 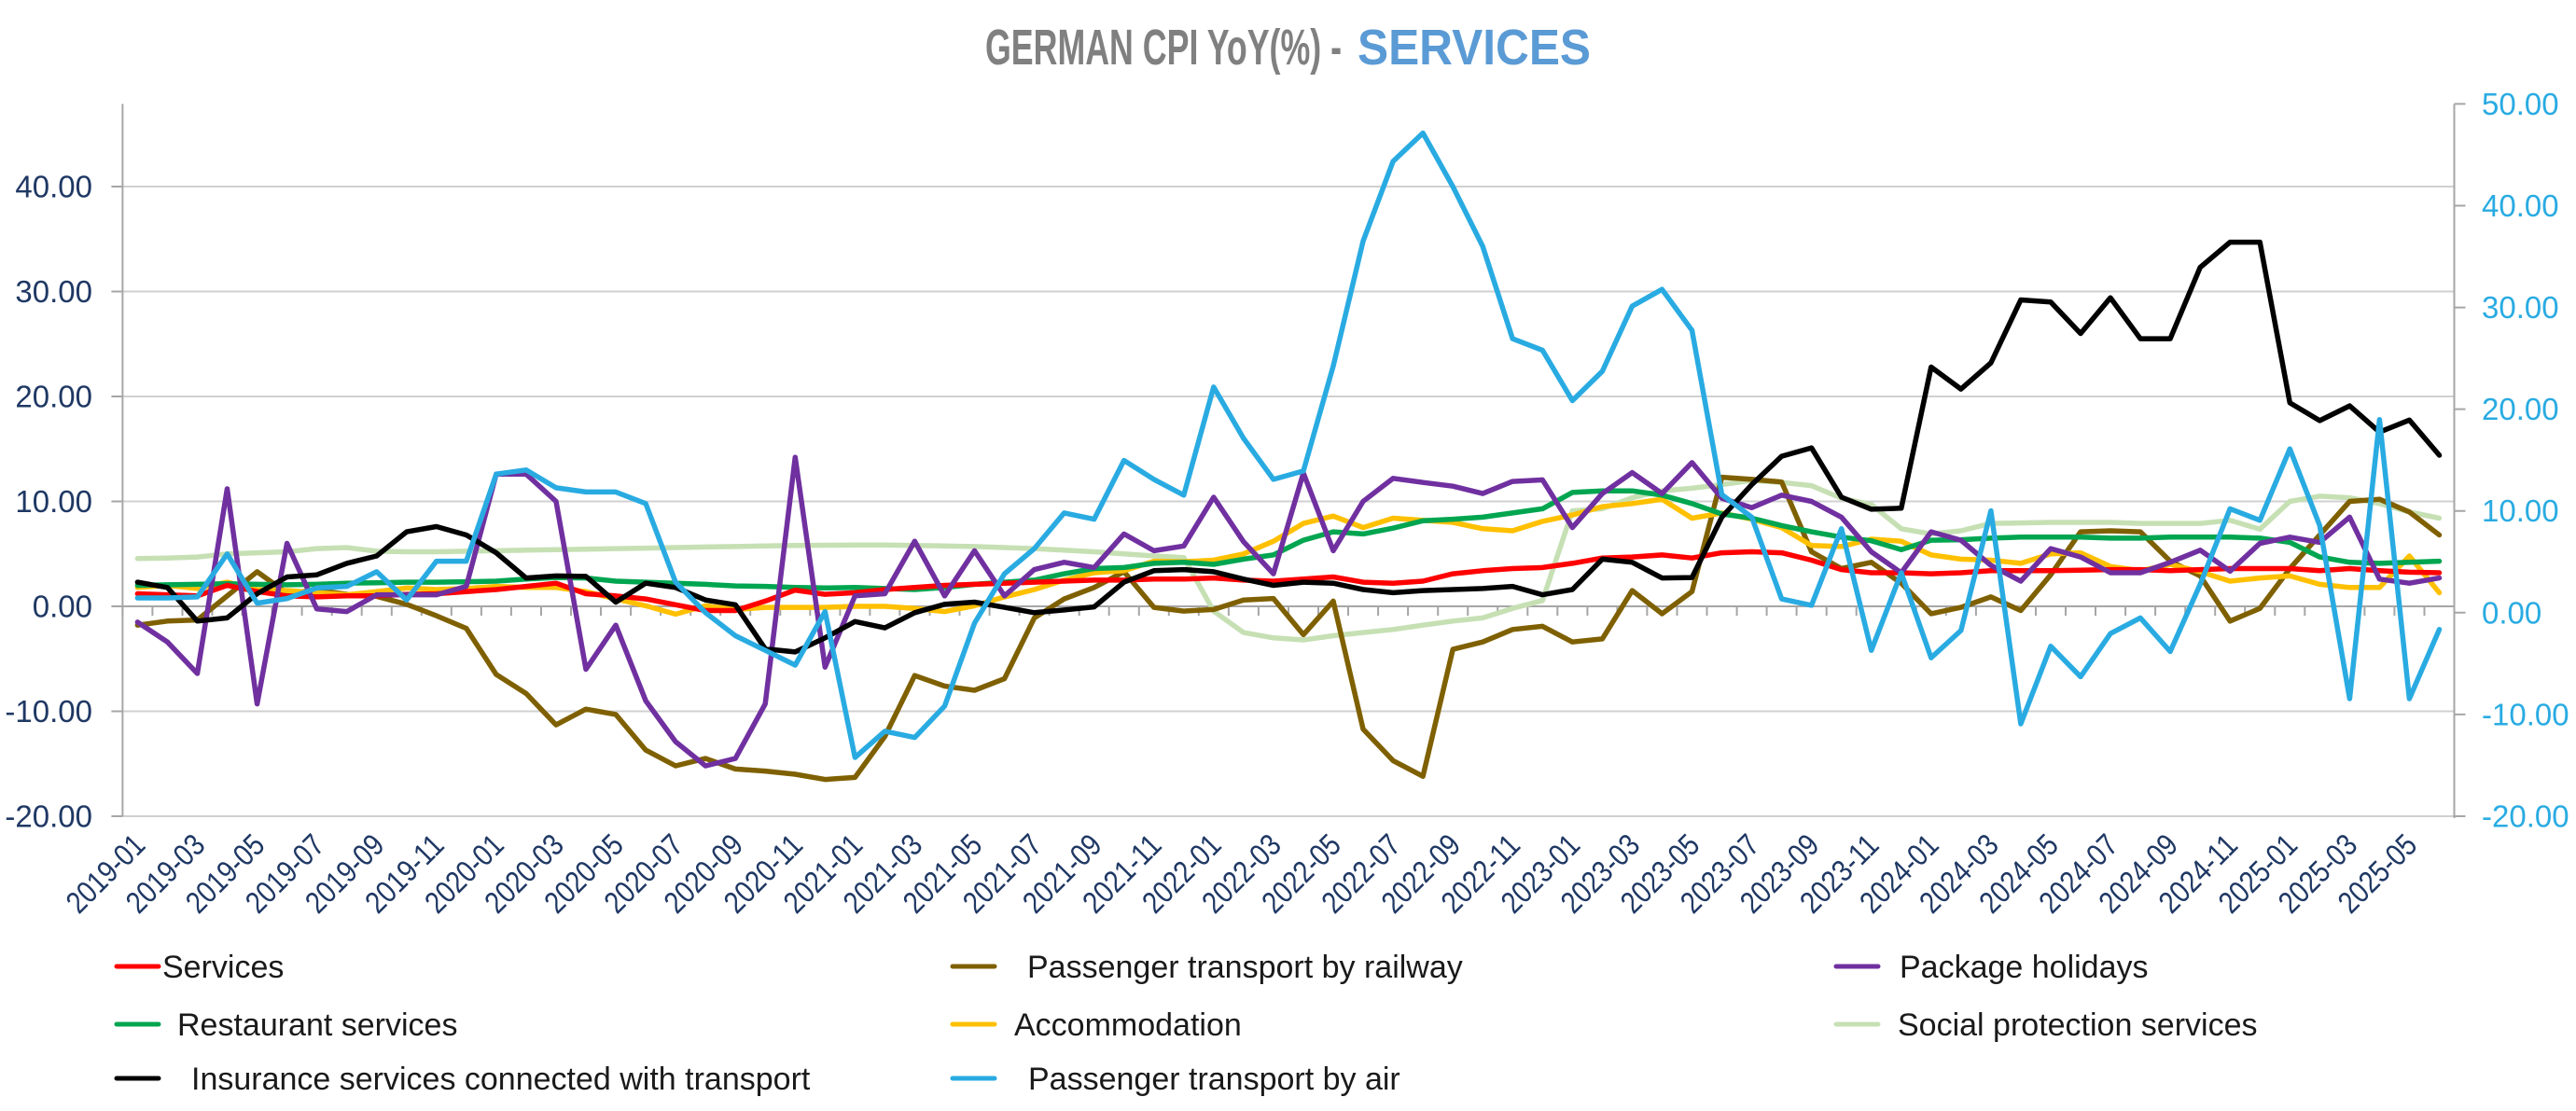 I want to click on svg-text: Package holidays, so click(x=2024, y=968).